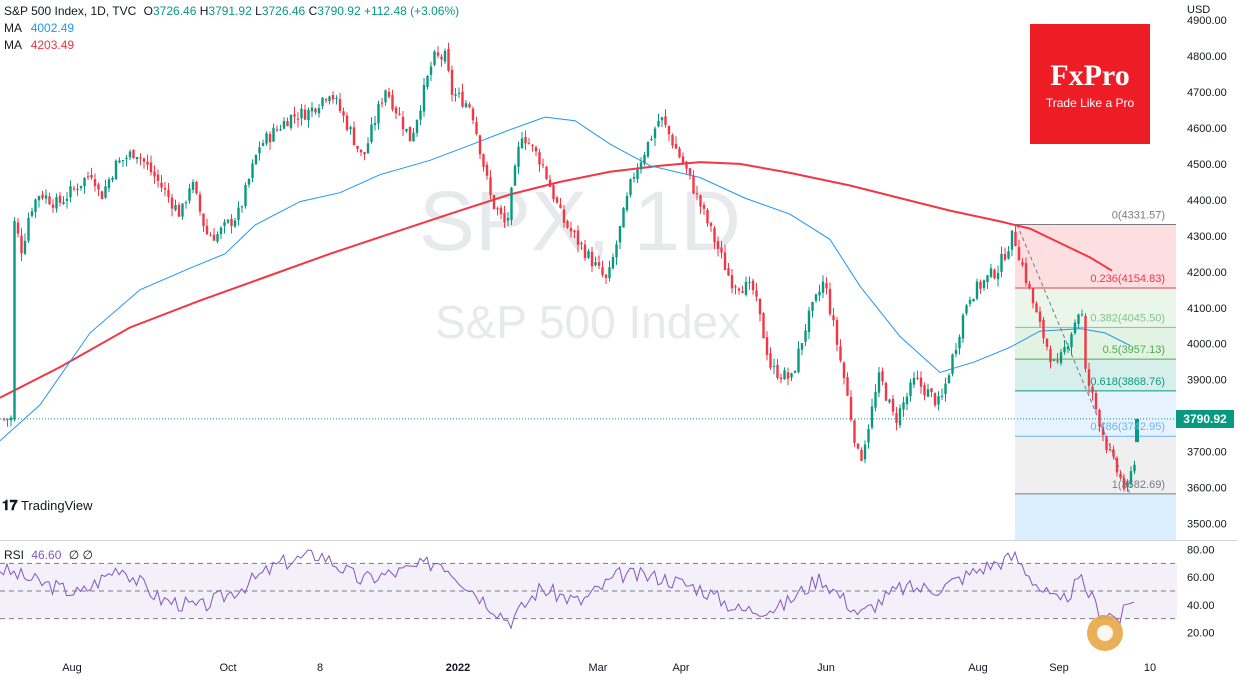  I want to click on fibonacci-retracement, so click(1095, 381).